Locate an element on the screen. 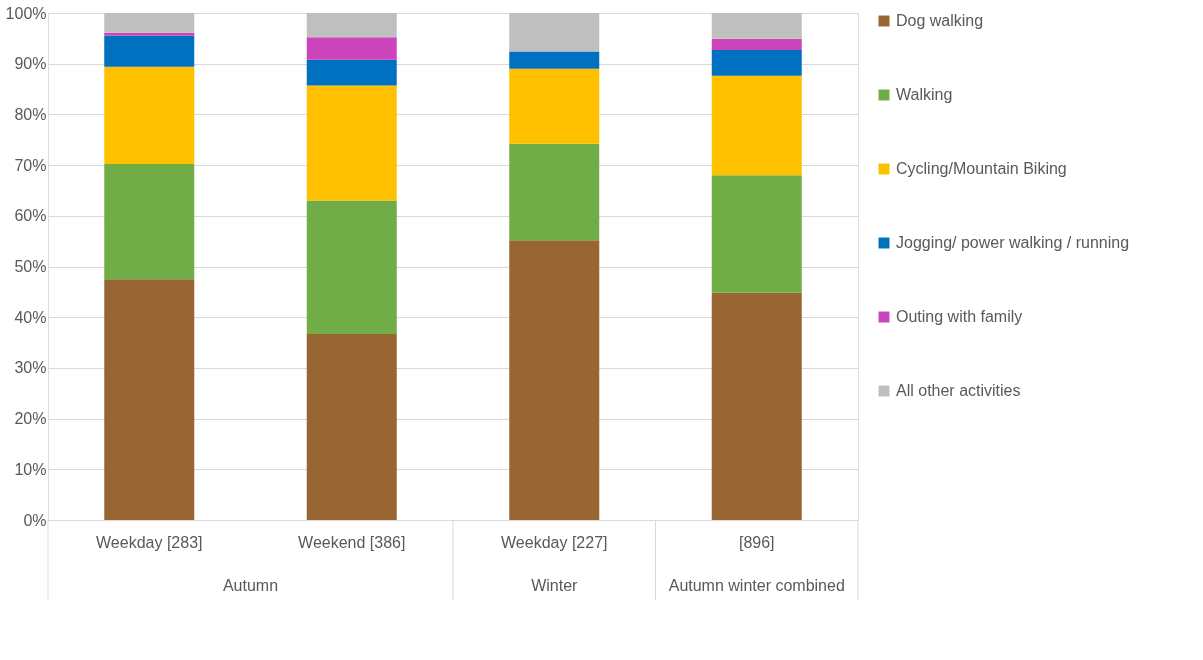 The width and height of the screenshot is (1203, 660). x-tick-label: Weekday [227] is located at coordinates (554, 542).